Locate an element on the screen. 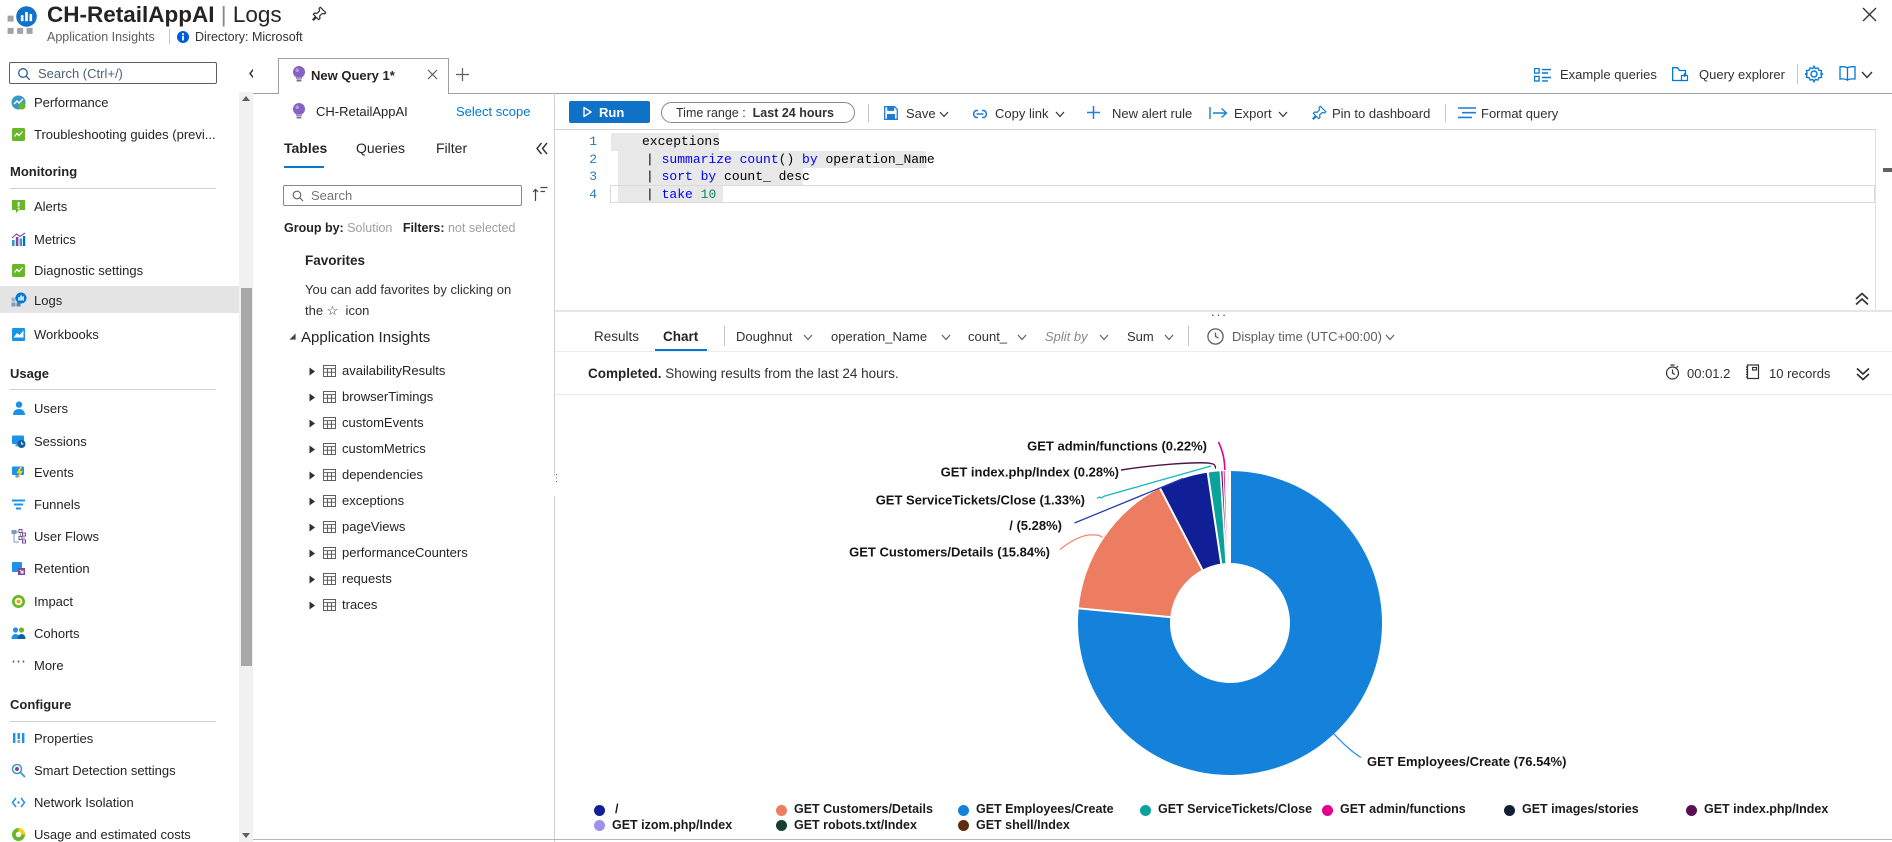 The width and height of the screenshot is (1892, 842). svg-text: GET Employees/Create (76.54%) is located at coordinates (1466, 761).